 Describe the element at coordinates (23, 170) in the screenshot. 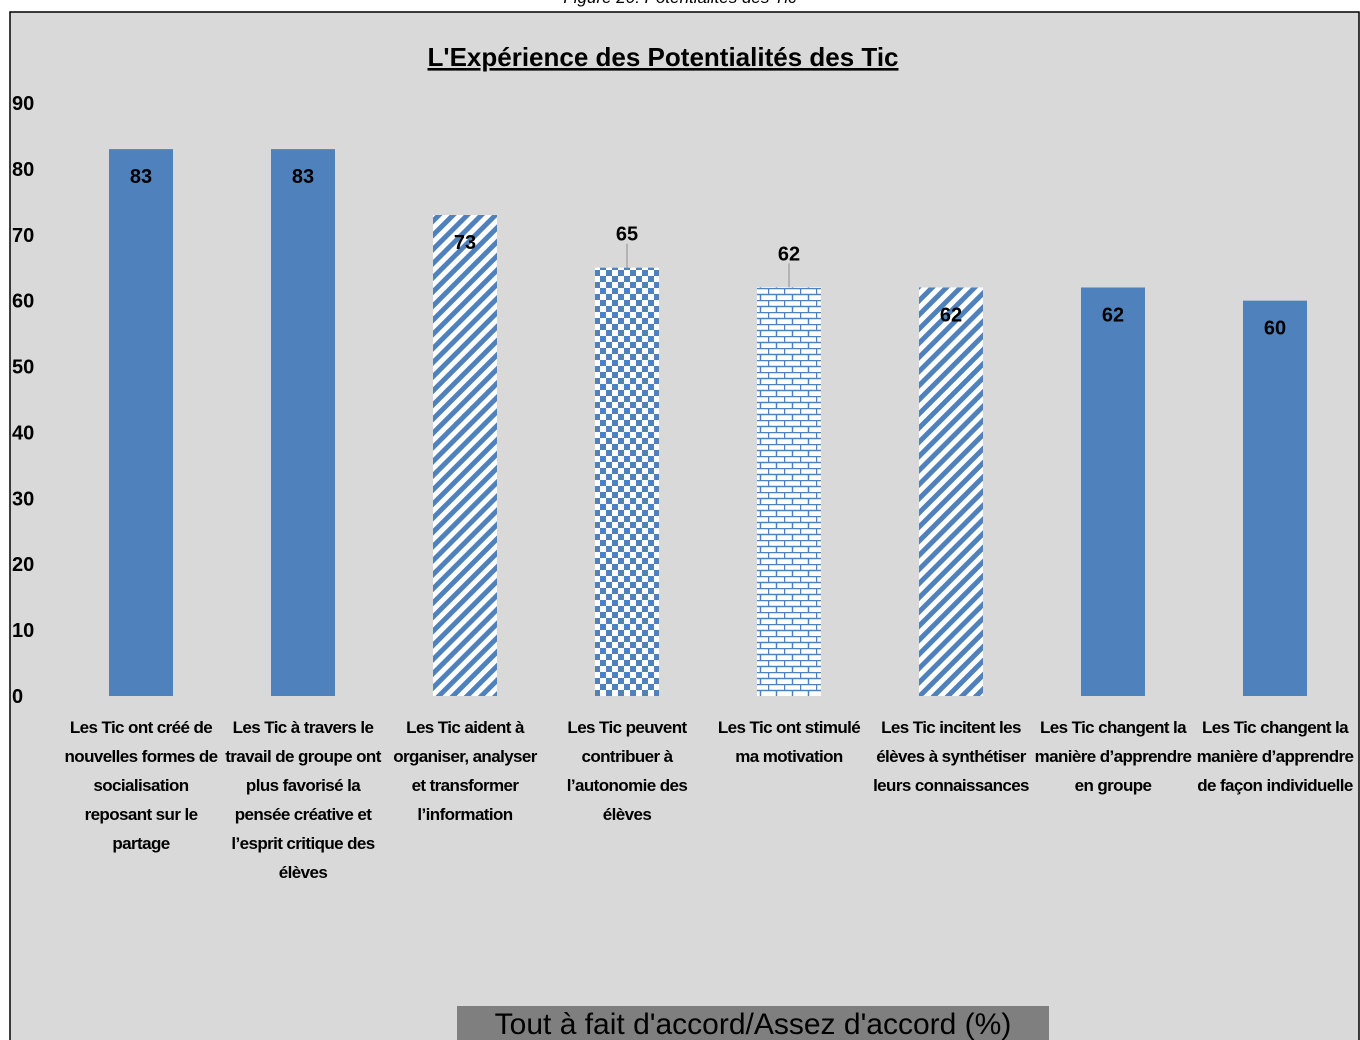

I see `y-tick-label: 80` at that location.